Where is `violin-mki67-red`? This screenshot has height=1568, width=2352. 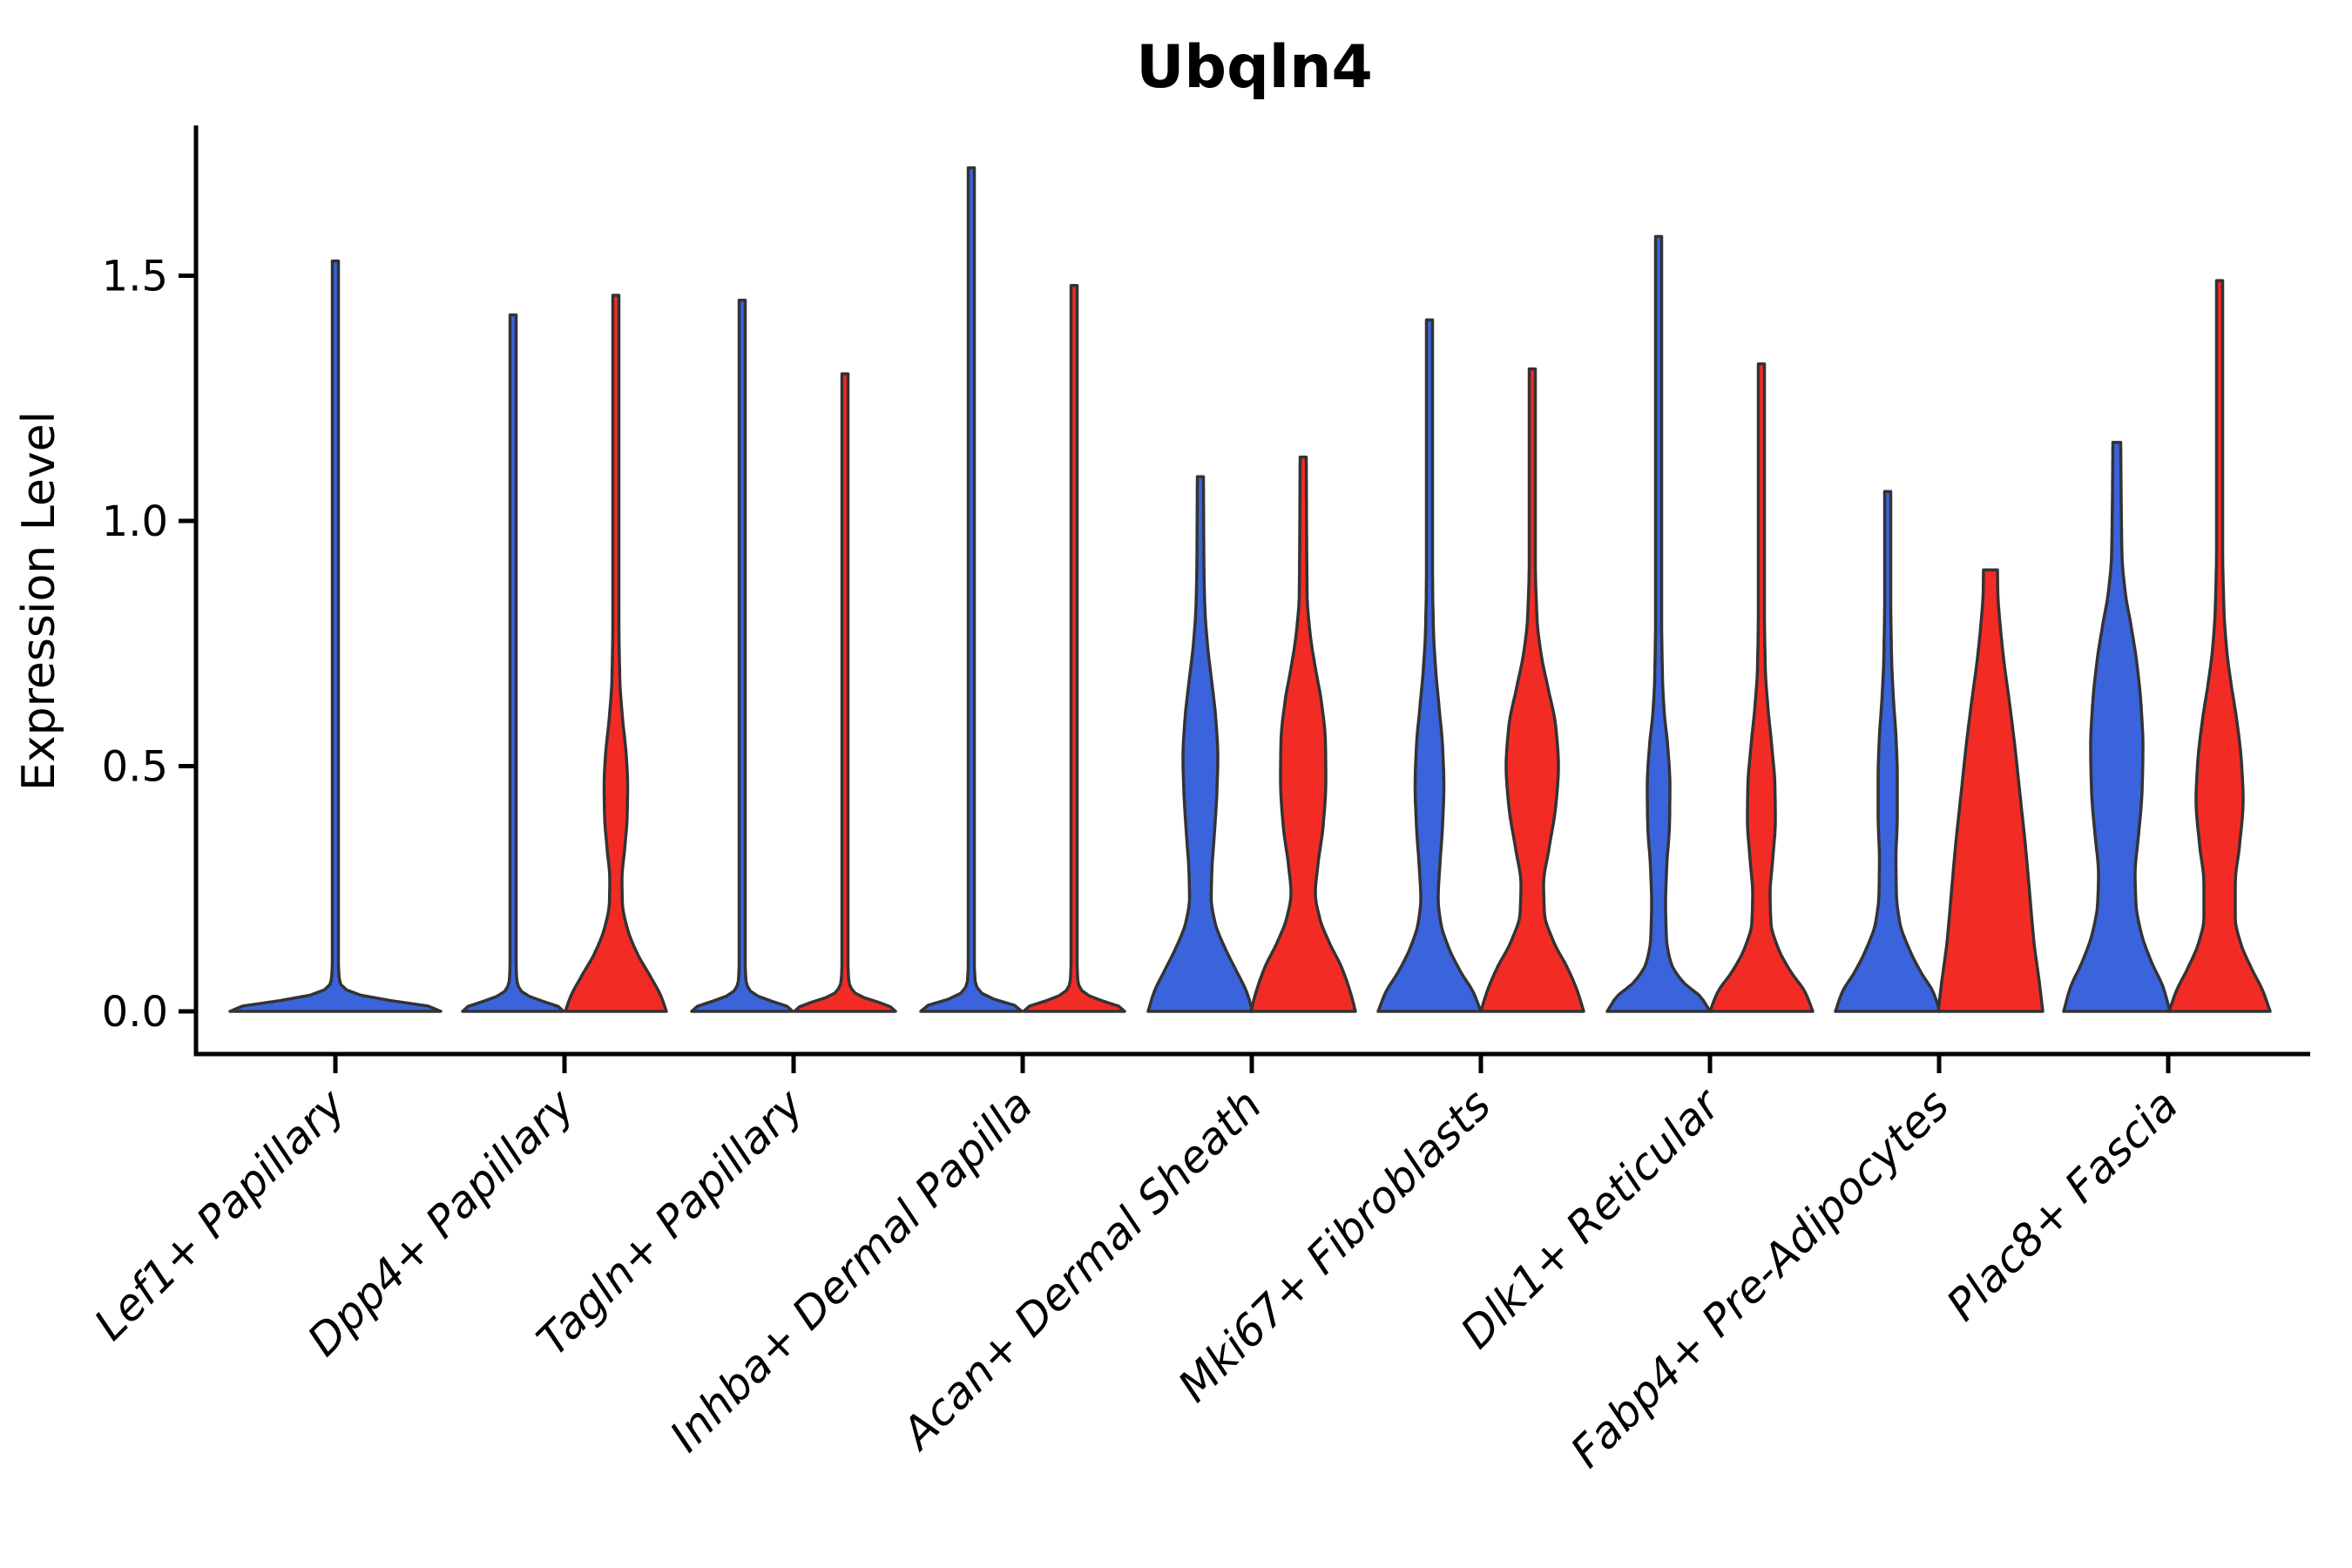
violin-mki67-red is located at coordinates (1532, 690).